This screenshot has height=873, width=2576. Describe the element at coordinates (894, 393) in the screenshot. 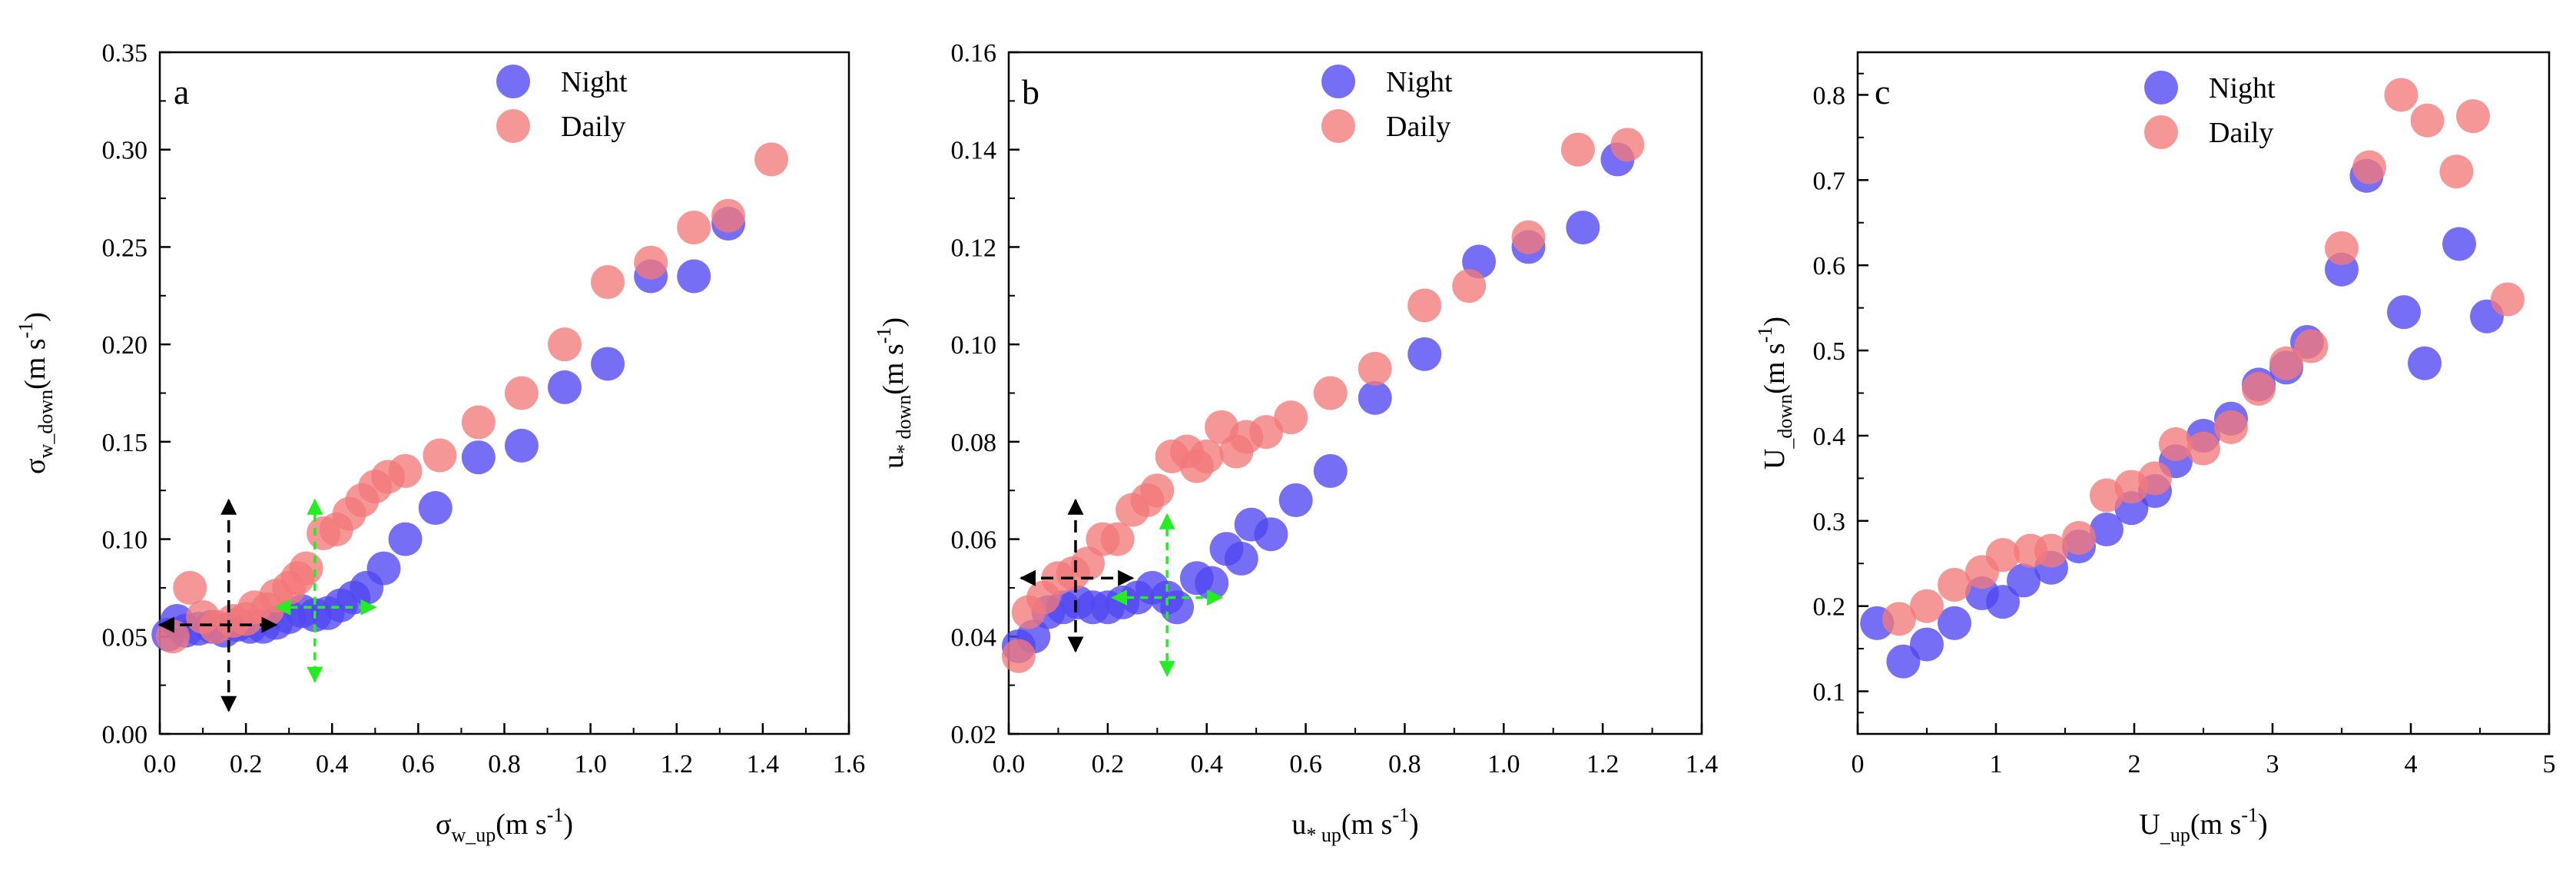

I see `y-axis-title: u* down(m s-1)` at that location.